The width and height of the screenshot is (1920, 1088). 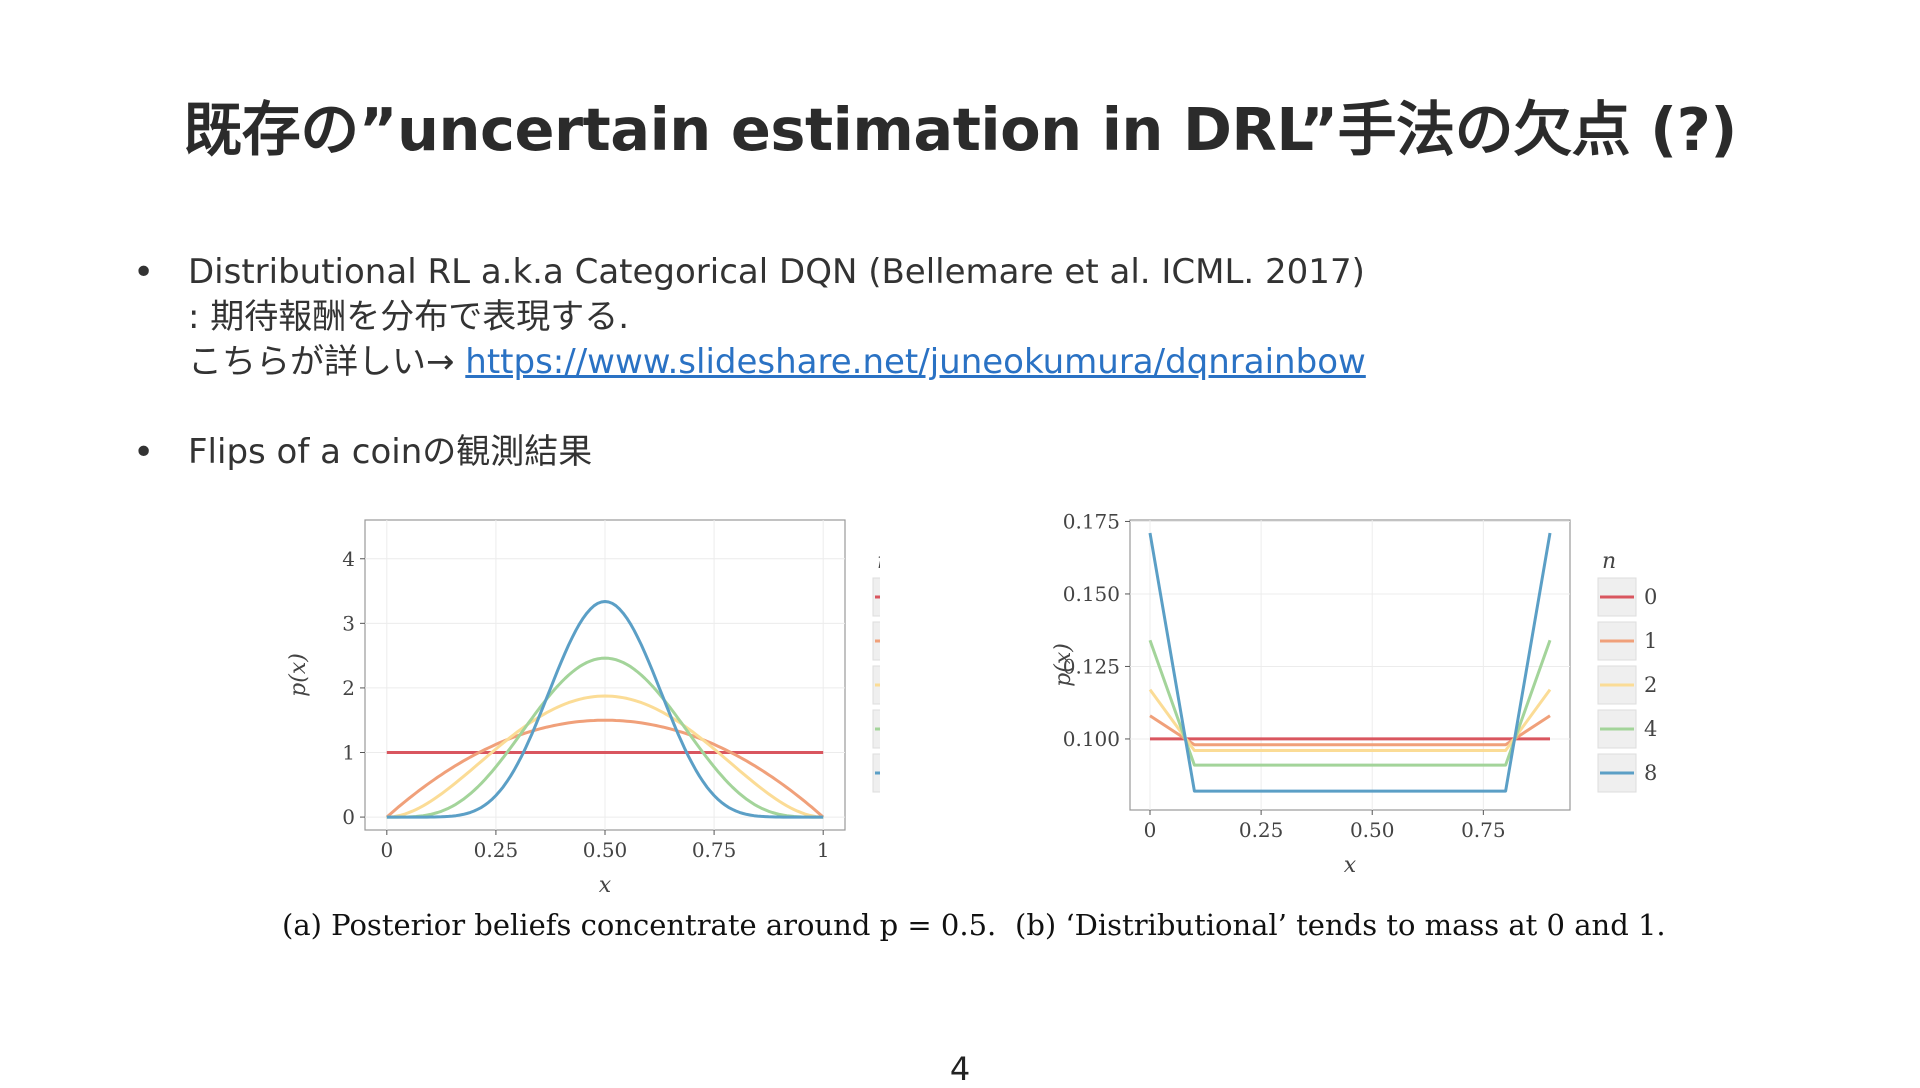 What do you see at coordinates (1650, 685) in the screenshot?
I see `legend-label-n2: 2` at bounding box center [1650, 685].